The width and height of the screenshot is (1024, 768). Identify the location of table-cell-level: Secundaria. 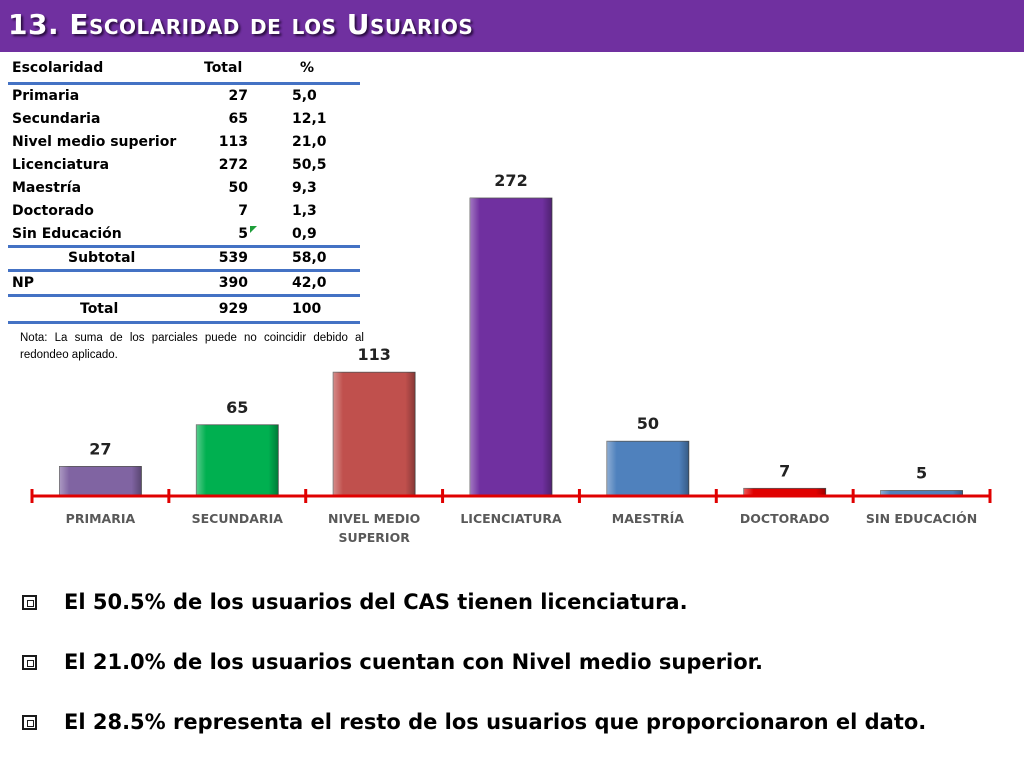
(56, 119).